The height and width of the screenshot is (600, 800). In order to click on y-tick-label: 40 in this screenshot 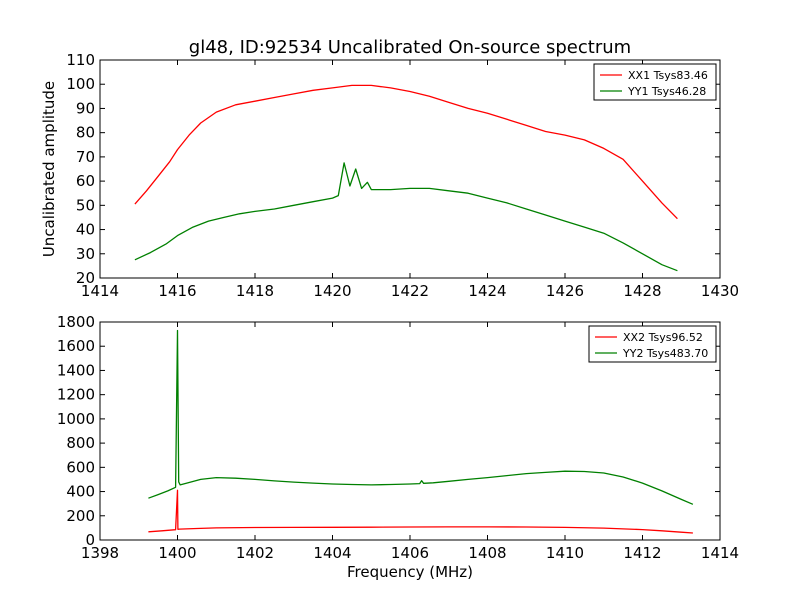, I will do `click(85, 230)`.